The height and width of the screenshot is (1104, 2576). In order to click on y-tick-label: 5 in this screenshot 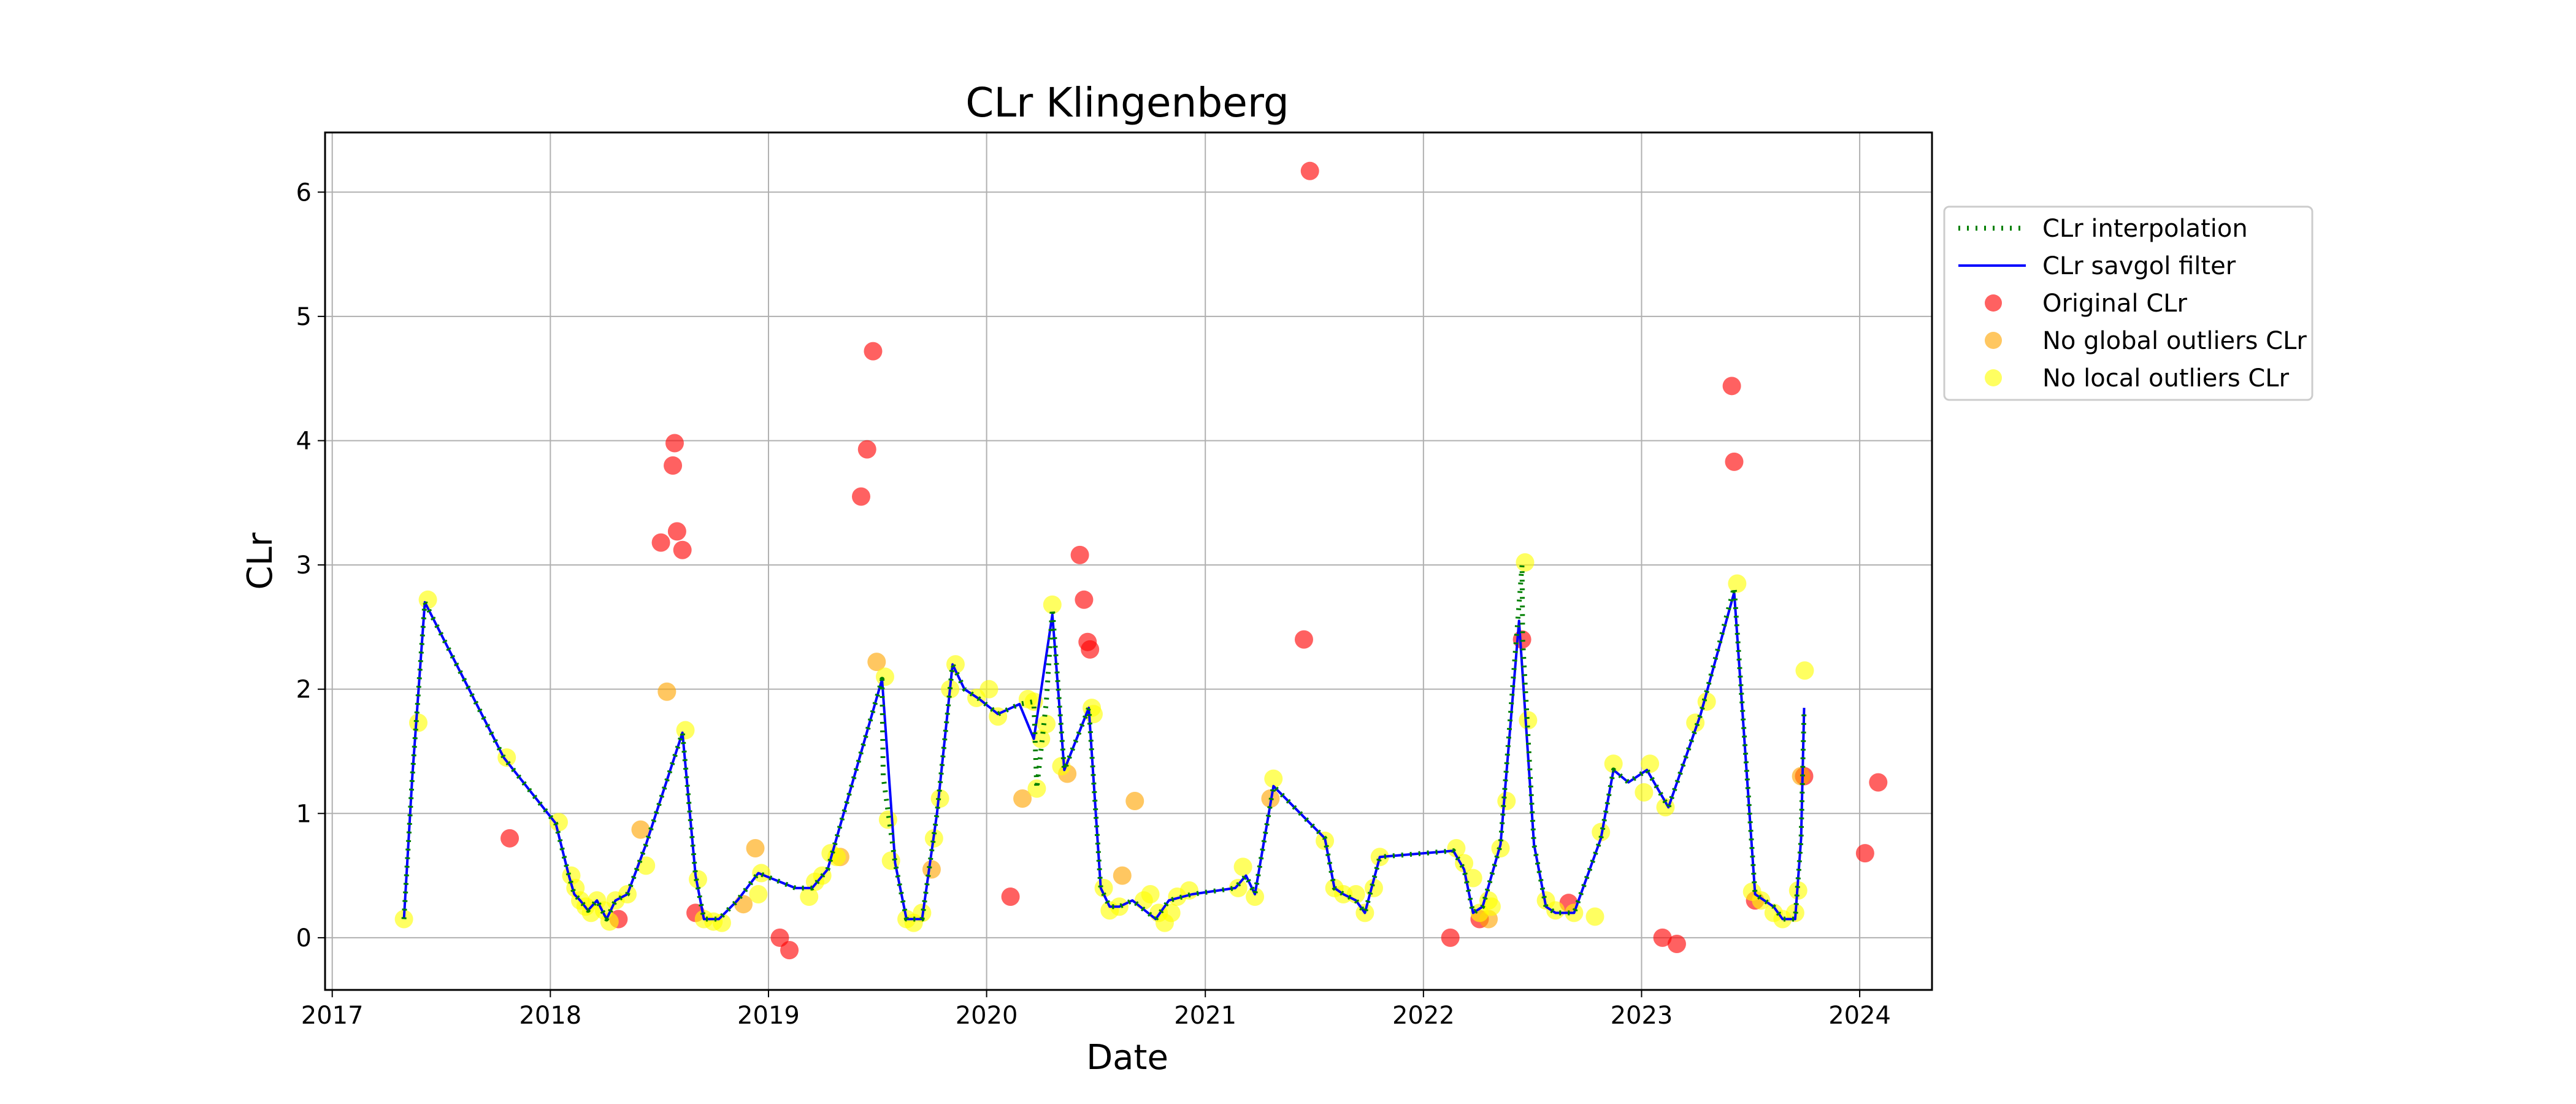, I will do `click(304, 317)`.